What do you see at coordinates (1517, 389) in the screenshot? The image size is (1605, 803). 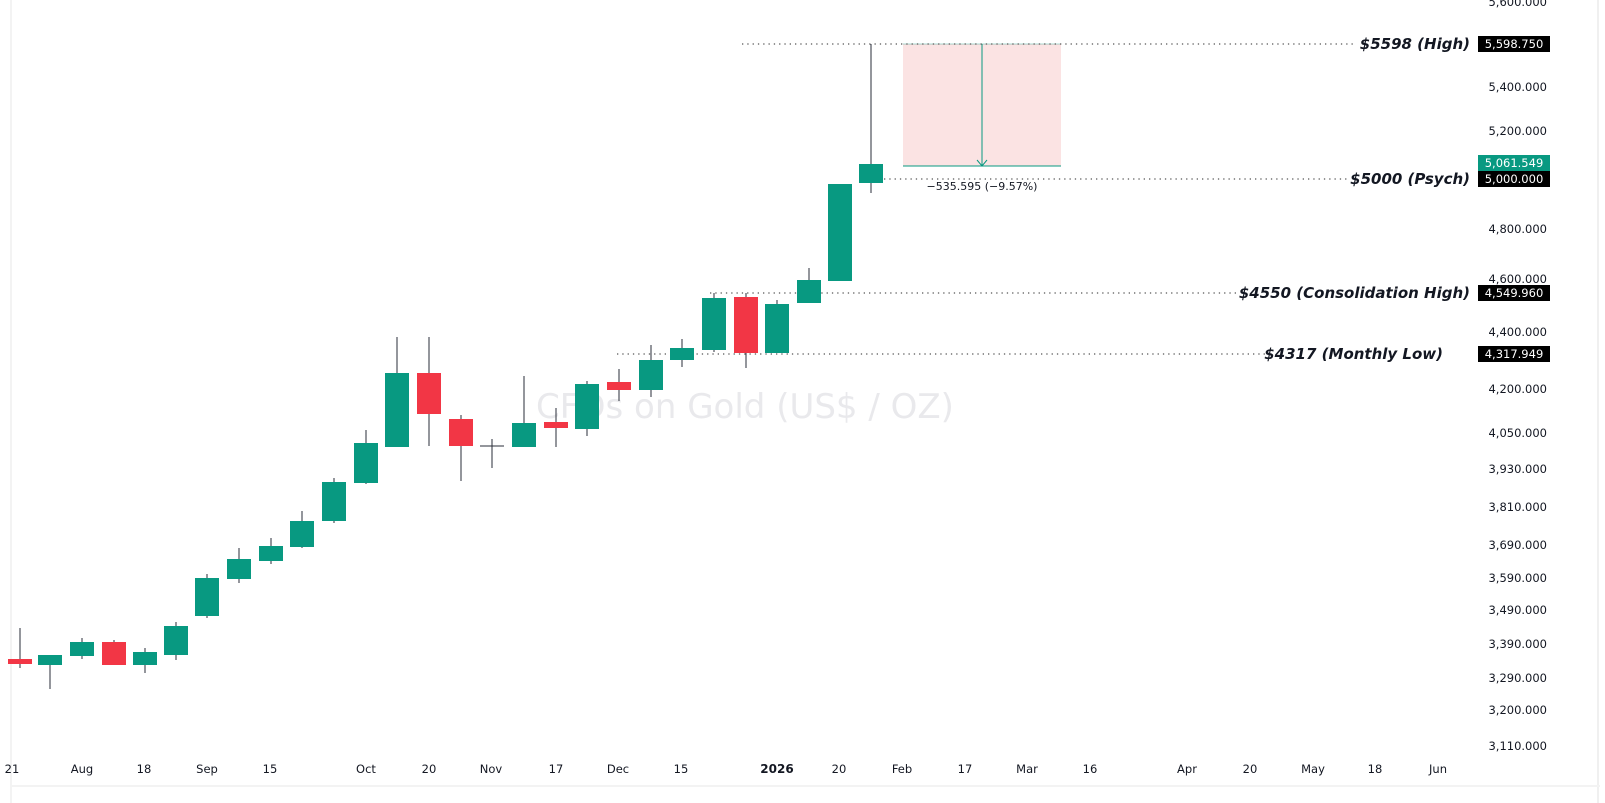 I see `y-tick-label: 4,200.000` at bounding box center [1517, 389].